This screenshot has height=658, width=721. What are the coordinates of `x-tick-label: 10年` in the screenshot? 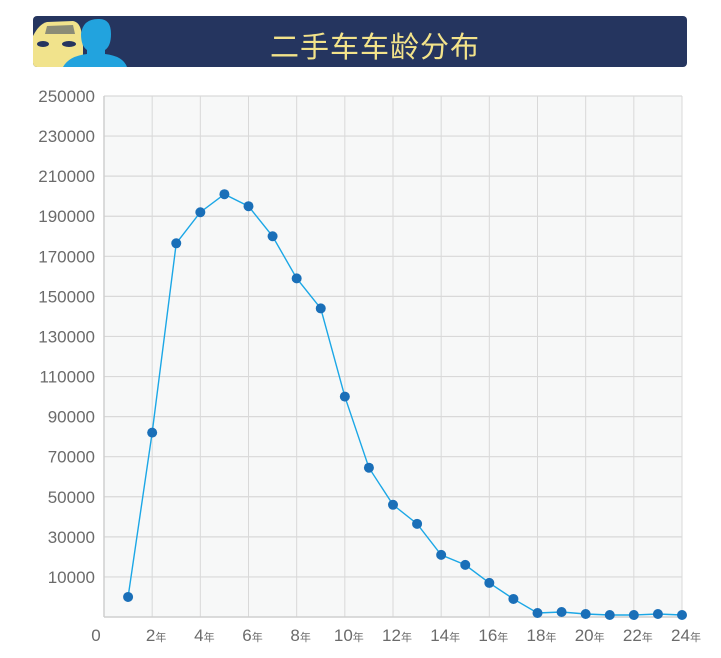 It's located at (349, 635).